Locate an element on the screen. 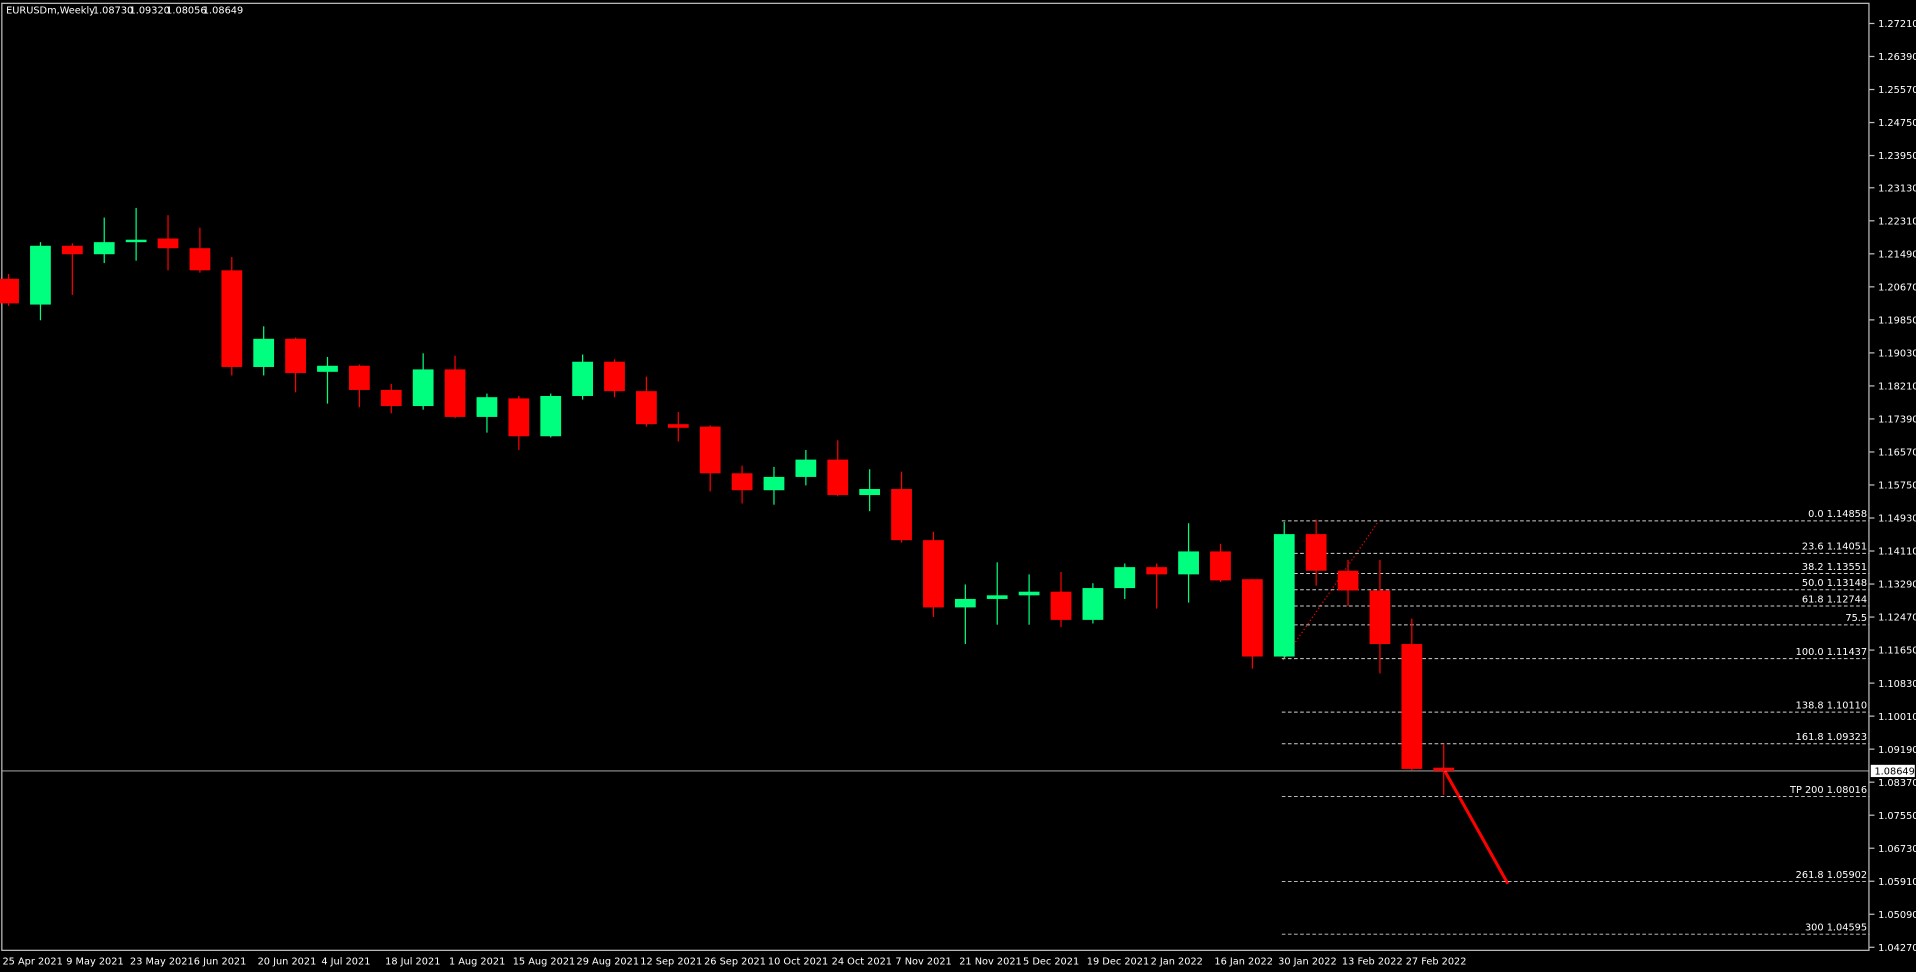 The height and width of the screenshot is (972, 1916). high-label: 1.09320 is located at coordinates (150, 11).